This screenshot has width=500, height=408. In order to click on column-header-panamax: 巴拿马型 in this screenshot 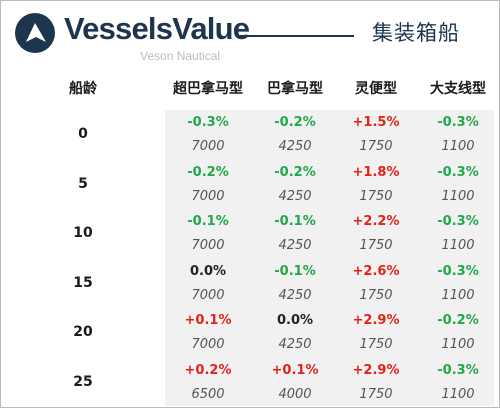, I will do `click(295, 89)`.